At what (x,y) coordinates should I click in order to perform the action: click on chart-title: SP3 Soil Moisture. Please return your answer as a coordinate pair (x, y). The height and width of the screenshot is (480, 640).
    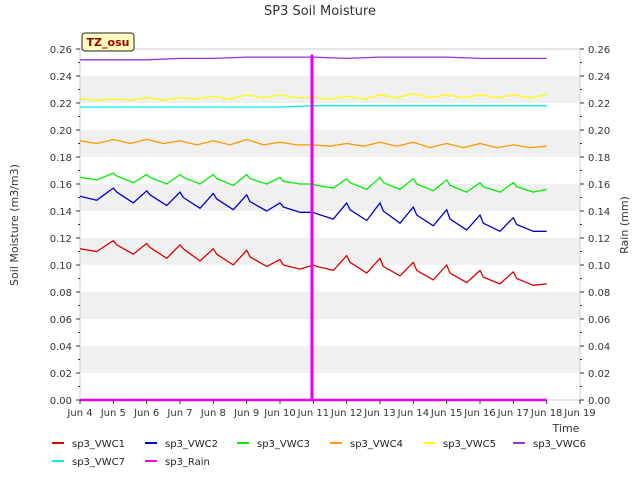
    Looking at the image, I should click on (320, 11).